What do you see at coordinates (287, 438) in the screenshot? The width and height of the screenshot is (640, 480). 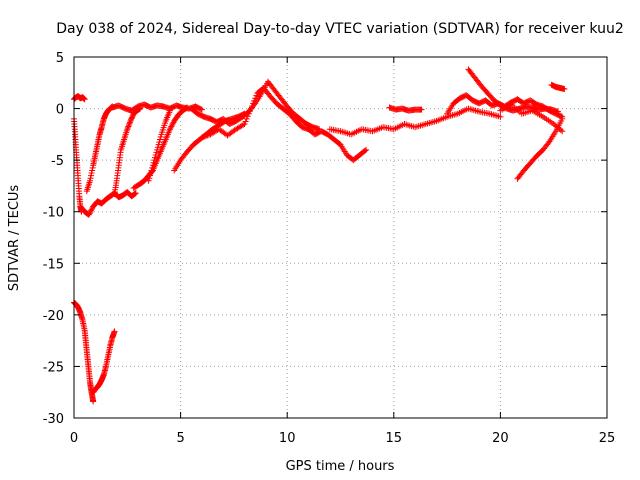 I see `x-tick-label: 10` at bounding box center [287, 438].